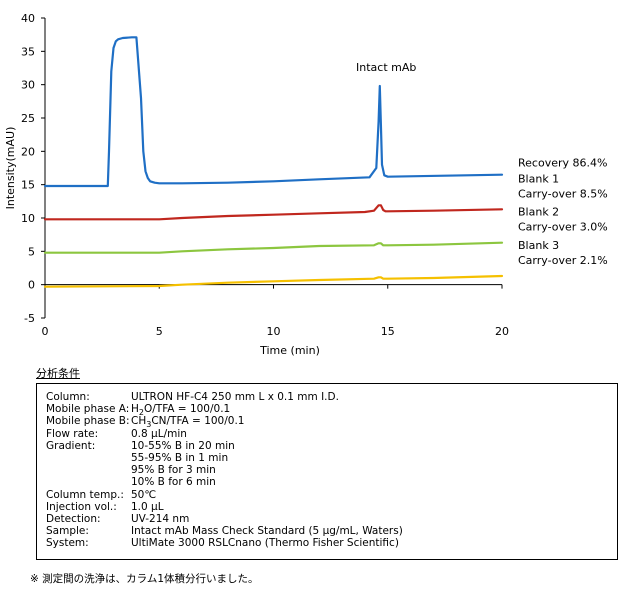 This screenshot has width=630, height=594. Describe the element at coordinates (29, 318) in the screenshot. I see `y-tick-label: -5` at that location.